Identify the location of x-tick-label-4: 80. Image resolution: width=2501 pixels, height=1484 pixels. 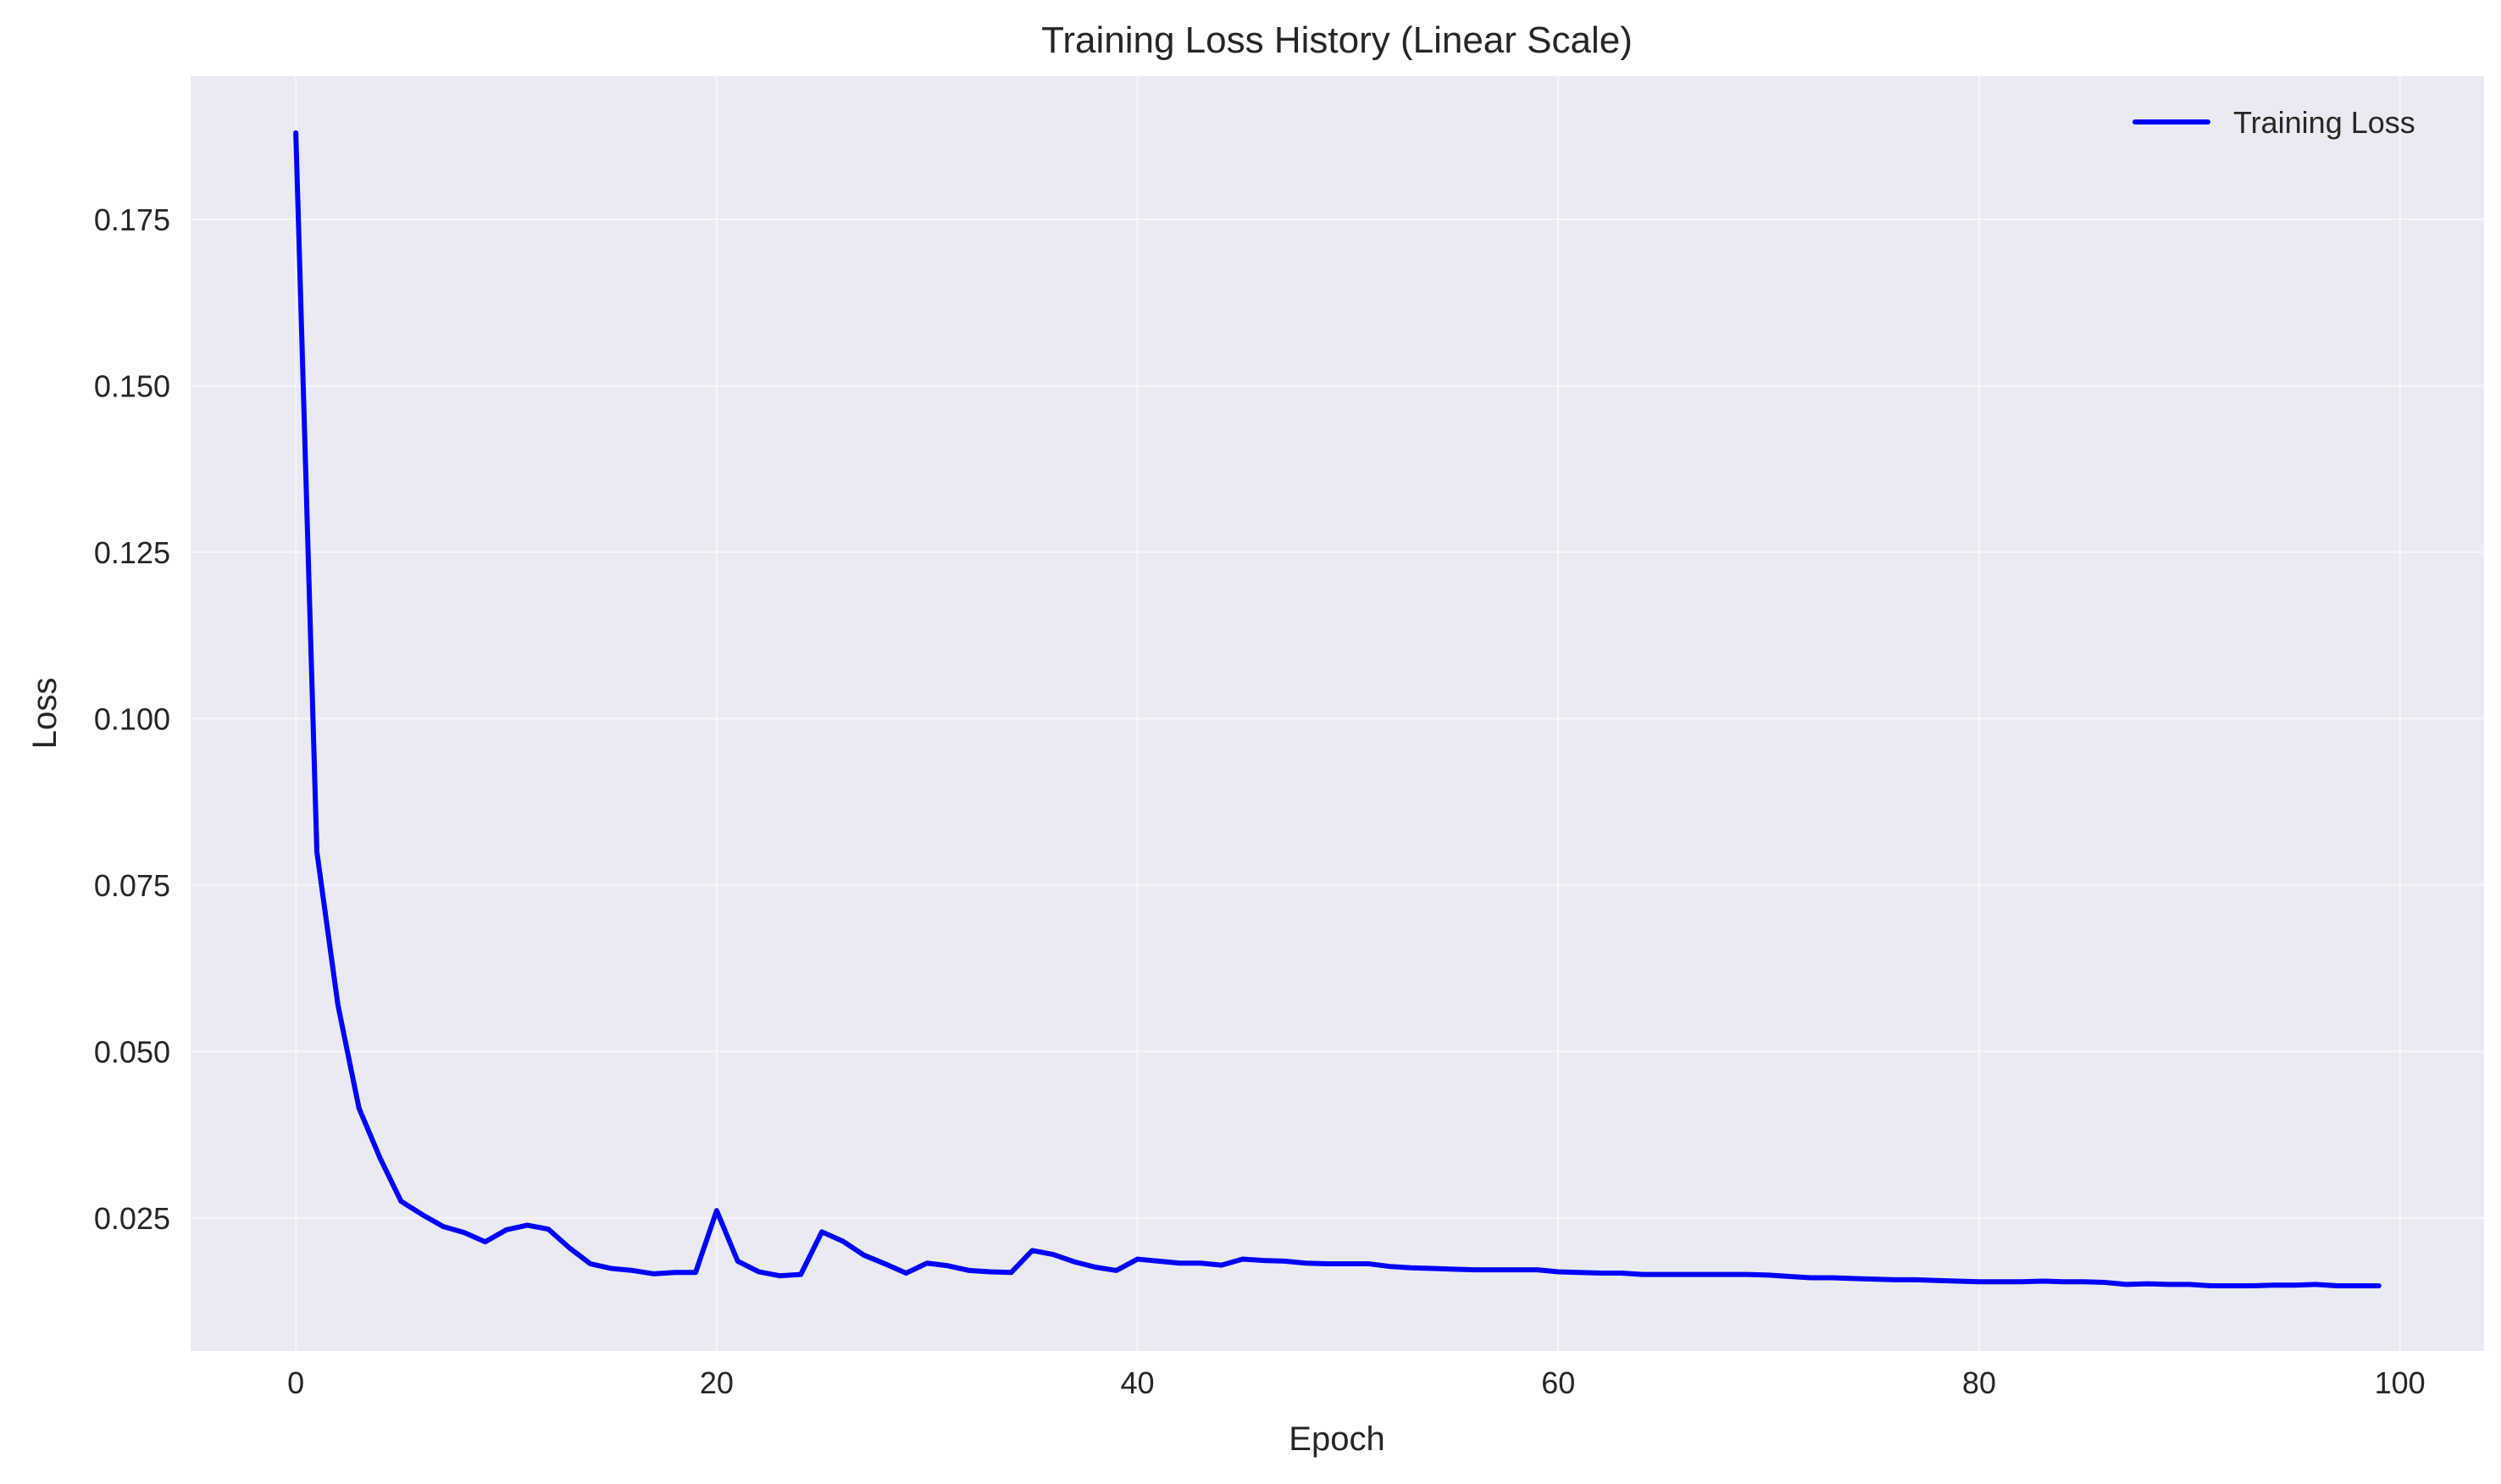
(1979, 1382).